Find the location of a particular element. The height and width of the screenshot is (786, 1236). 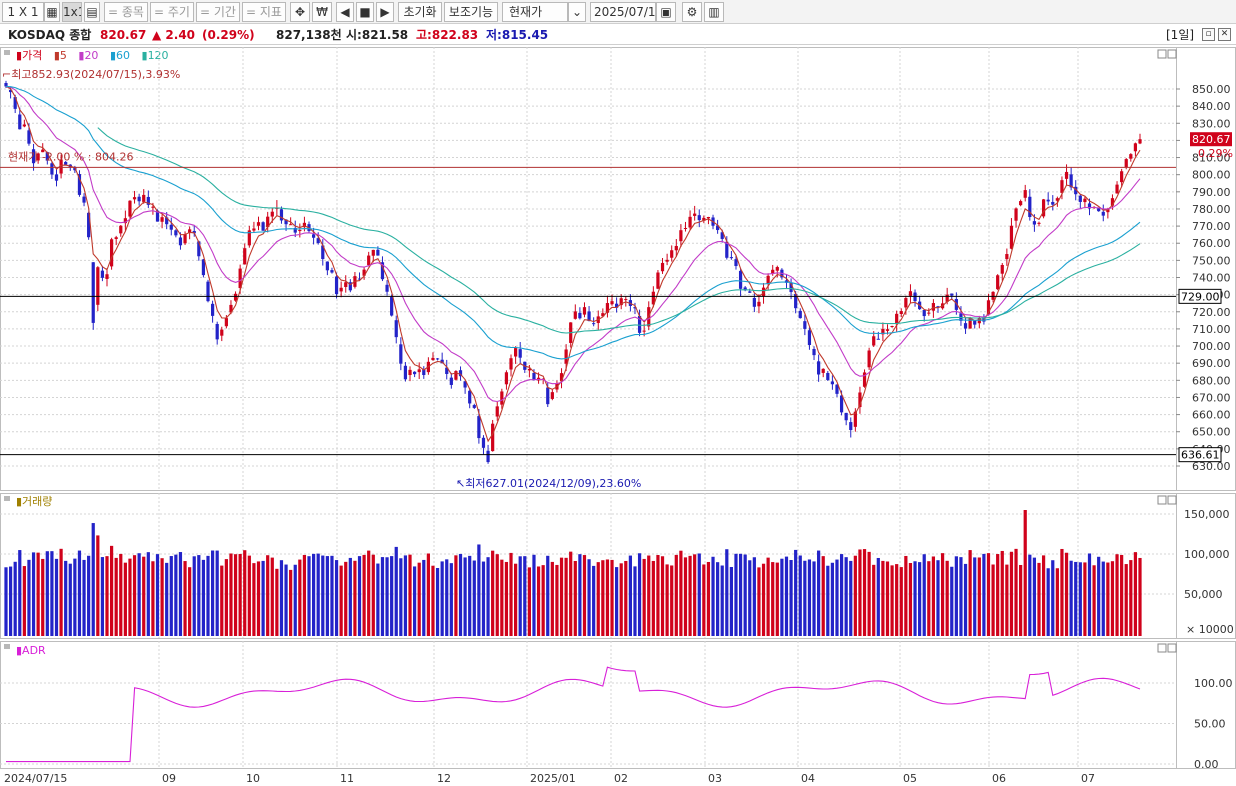

price-tick-label: 630.00 is located at coordinates (1211, 466).